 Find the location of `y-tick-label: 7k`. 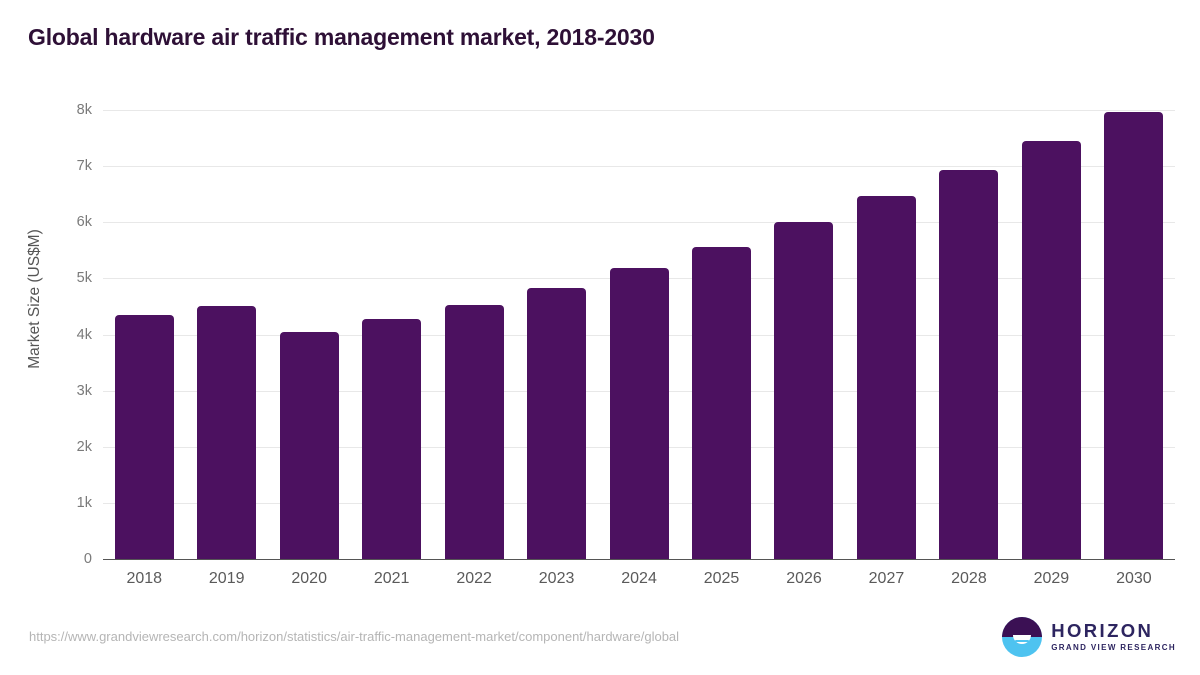

y-tick-label: 7k is located at coordinates (84, 166).